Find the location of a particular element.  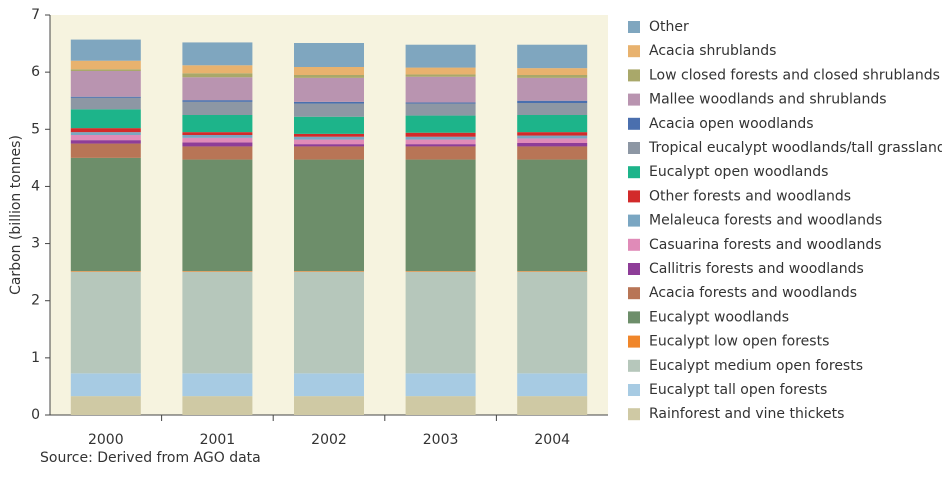

legend-label: Eucalypt medium open forests is located at coordinates (756, 366).